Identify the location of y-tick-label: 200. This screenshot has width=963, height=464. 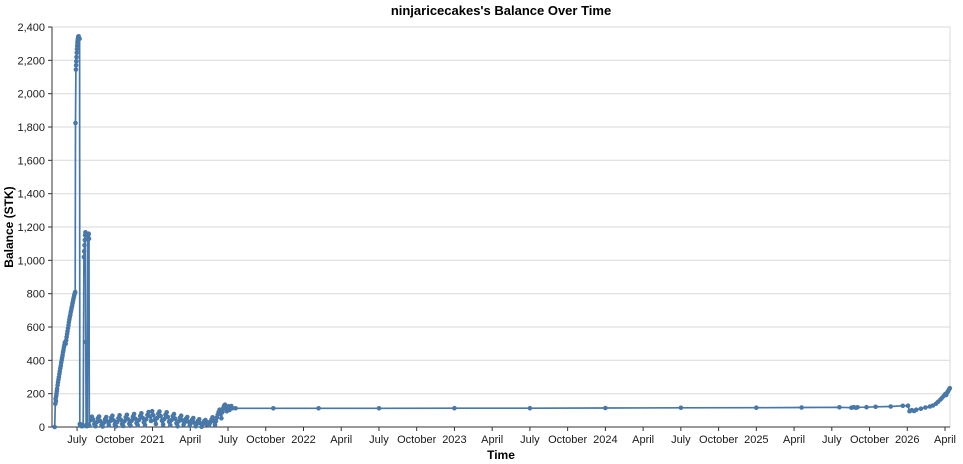
(36, 395).